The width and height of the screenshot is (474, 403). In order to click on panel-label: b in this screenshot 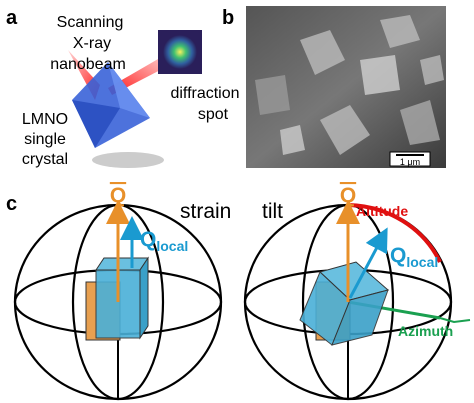, I will do `click(228, 18)`.